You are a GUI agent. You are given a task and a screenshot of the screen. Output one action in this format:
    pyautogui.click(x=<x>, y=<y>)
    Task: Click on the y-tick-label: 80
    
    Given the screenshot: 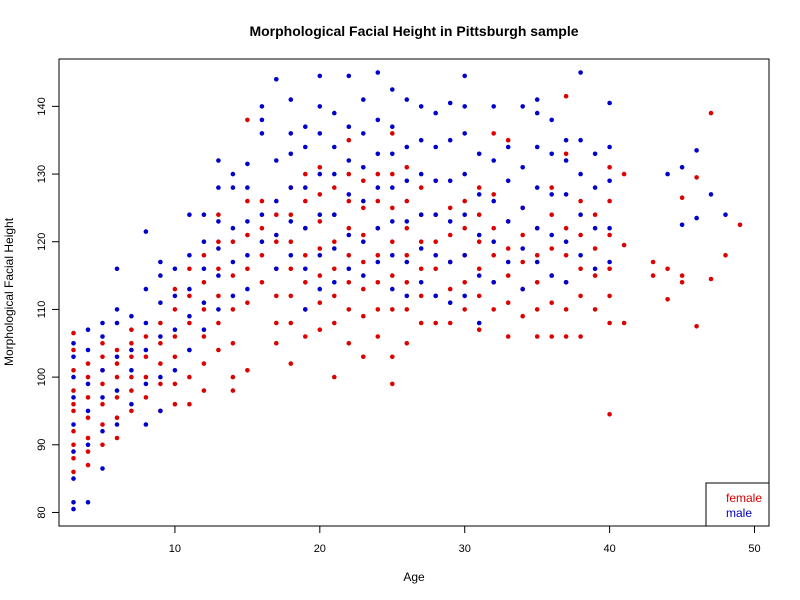 What is the action you would take?
    pyautogui.click(x=42, y=512)
    